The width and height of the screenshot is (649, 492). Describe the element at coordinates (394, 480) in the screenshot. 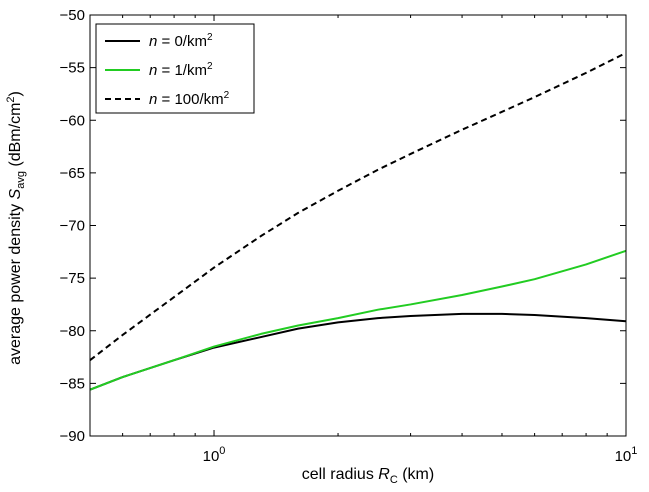

I see `x-axis-label-sub: C` at that location.